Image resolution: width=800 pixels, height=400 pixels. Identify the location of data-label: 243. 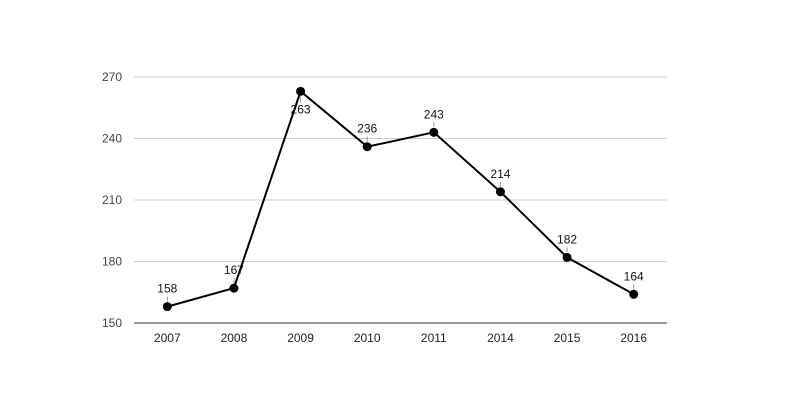
(434, 114).